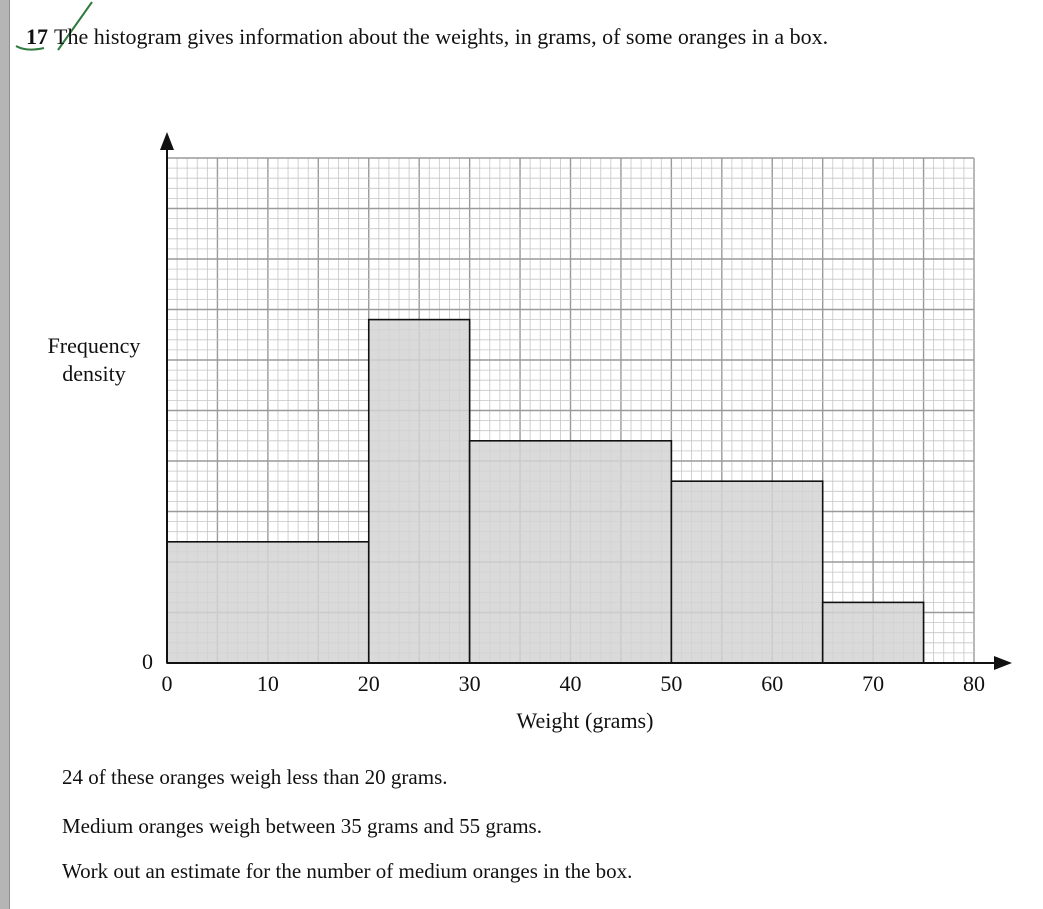  Describe the element at coordinates (772, 683) in the screenshot. I see `x-tick-label: 60` at that location.